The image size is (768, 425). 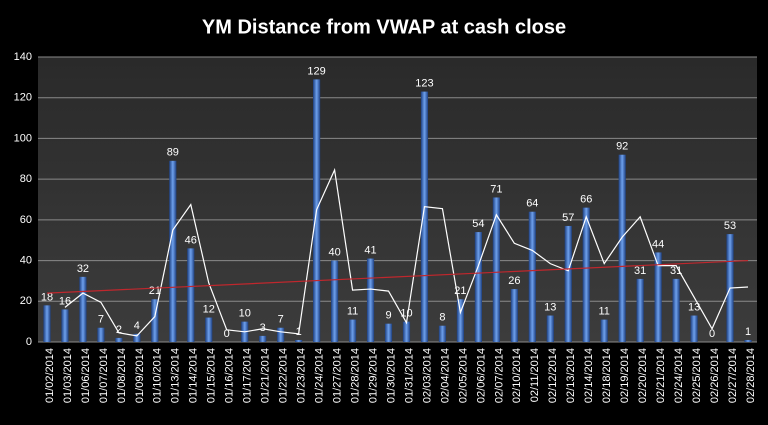 I want to click on x-tick-label: 01/27/2014, so click(x=337, y=375).